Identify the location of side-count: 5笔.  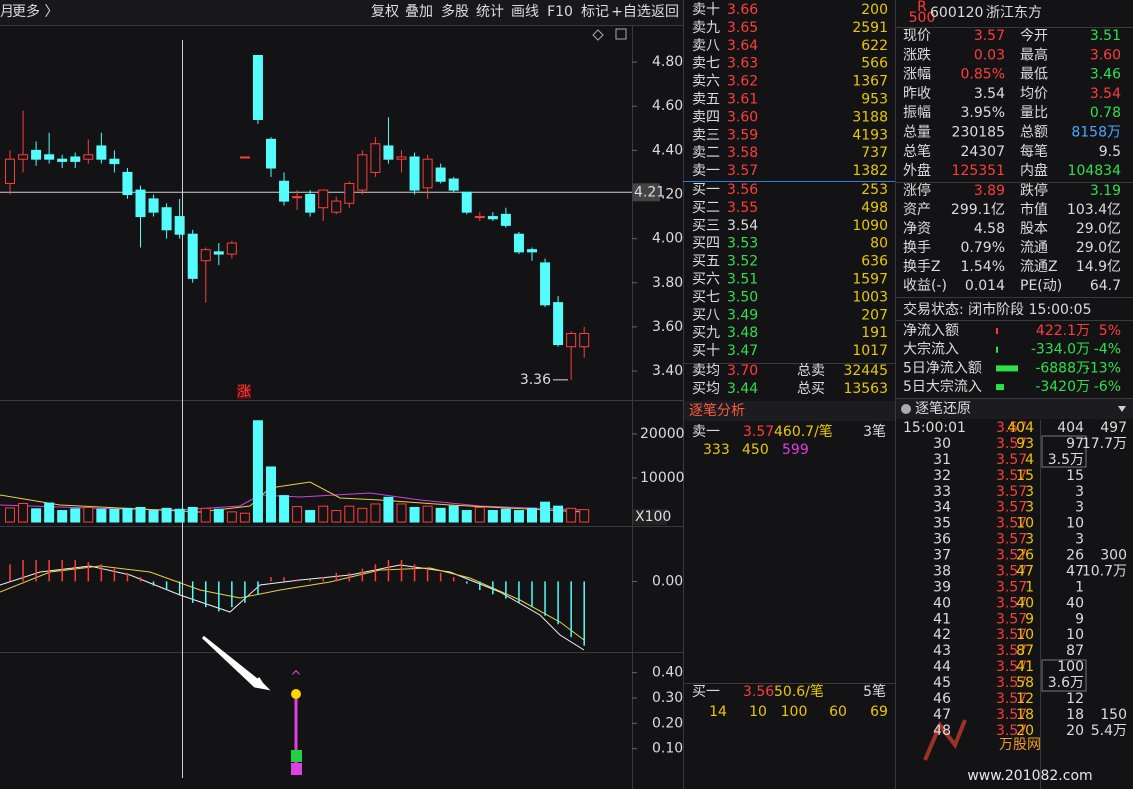
(874, 692).